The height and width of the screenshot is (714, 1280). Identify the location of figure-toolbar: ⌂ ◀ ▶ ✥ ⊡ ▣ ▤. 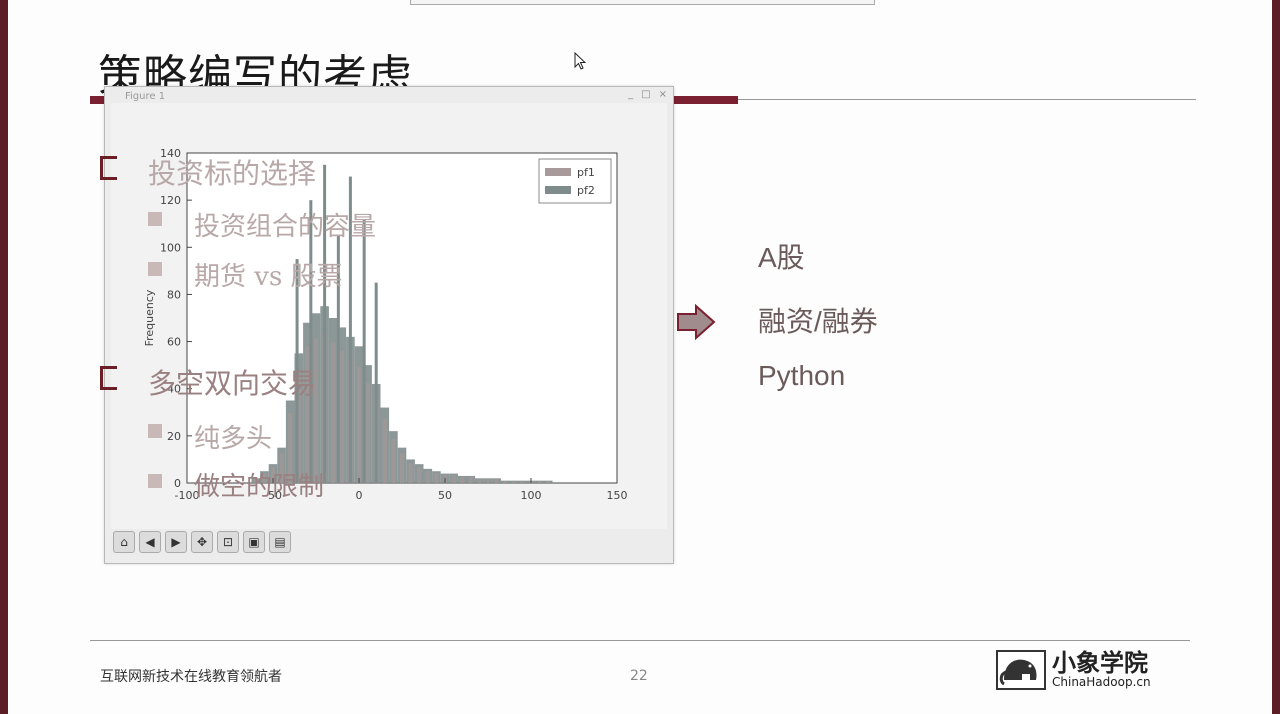
(202, 542).